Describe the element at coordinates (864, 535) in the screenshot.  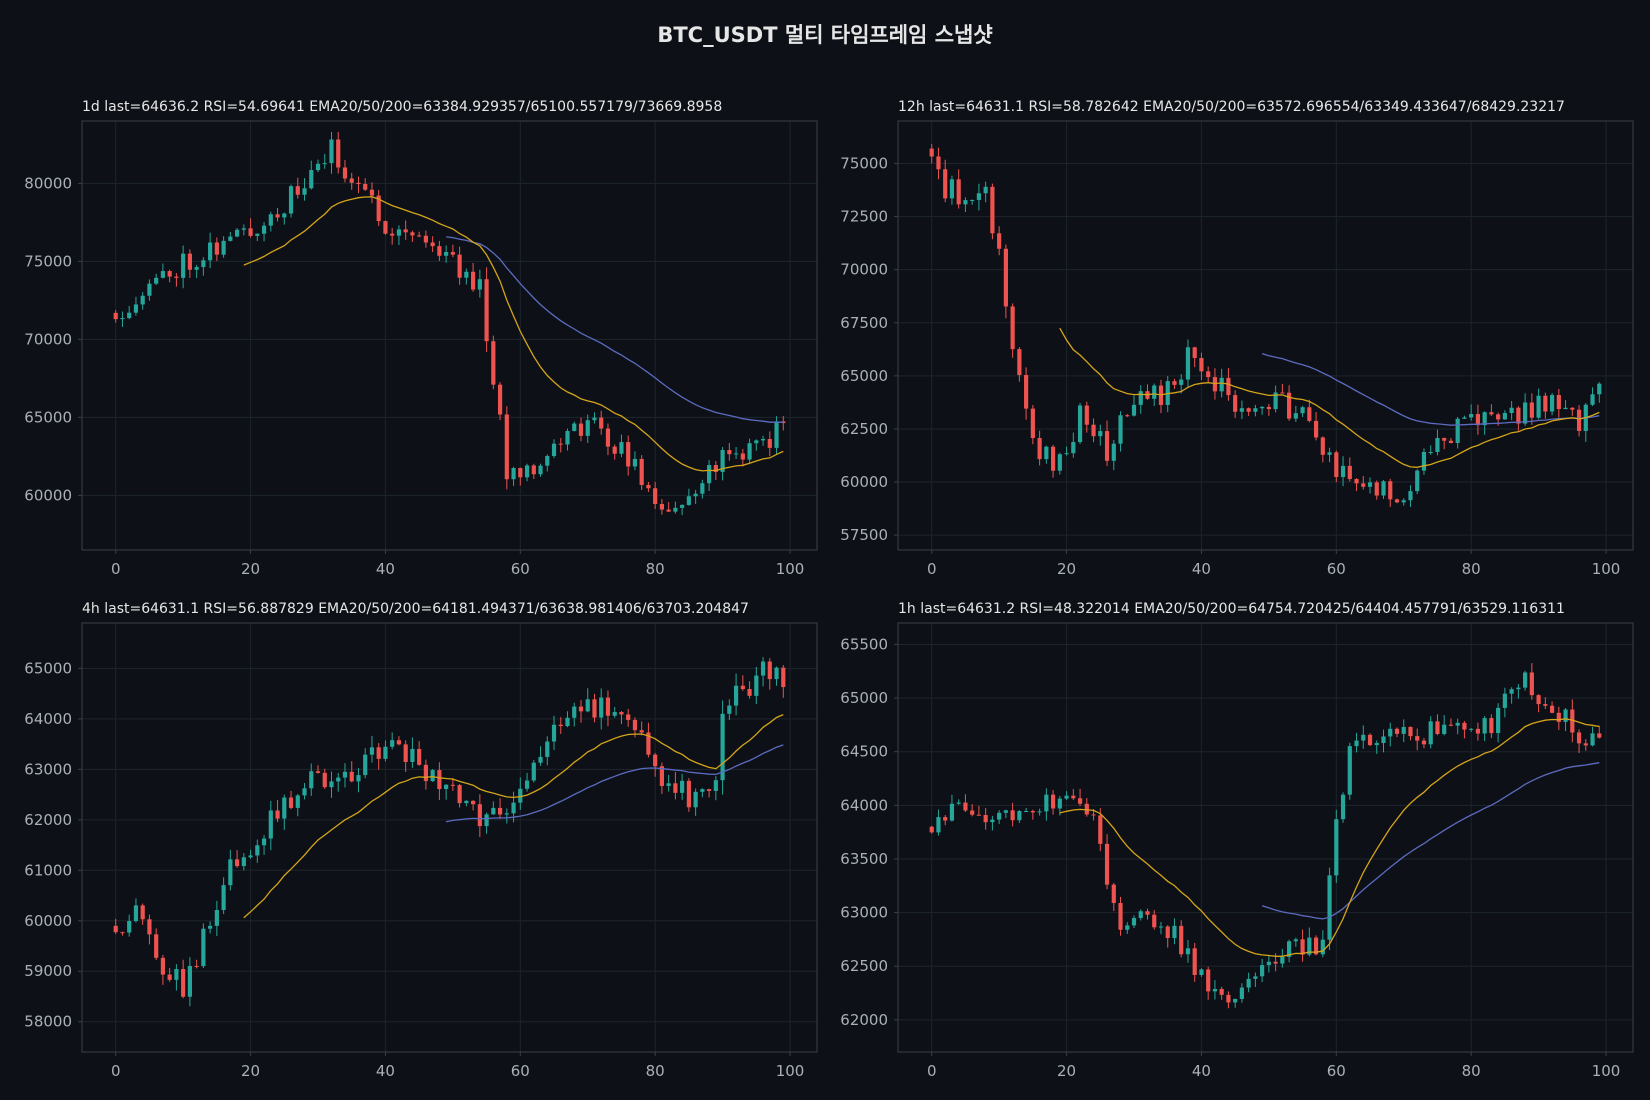
I see `y-tick-label: 57500` at that location.